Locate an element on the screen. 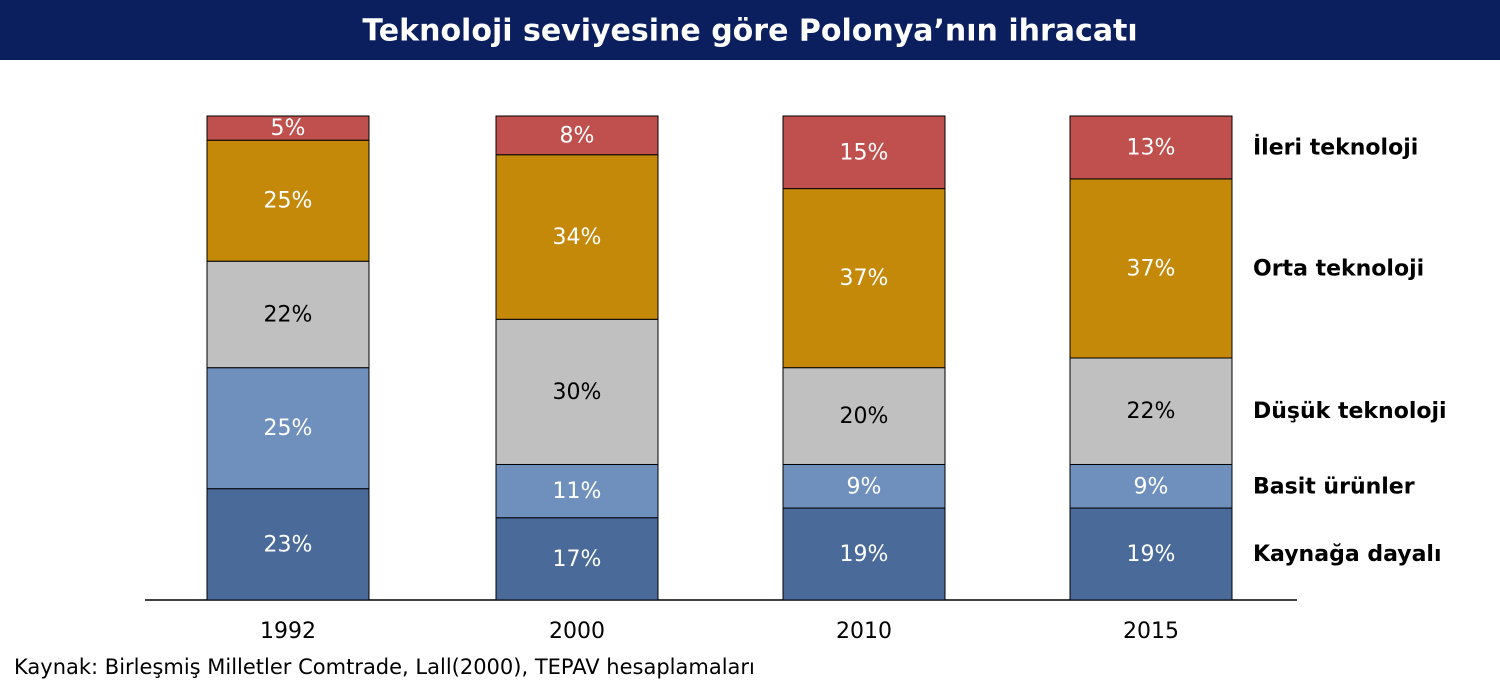 The image size is (1500, 699). data-label: 34% is located at coordinates (577, 237).